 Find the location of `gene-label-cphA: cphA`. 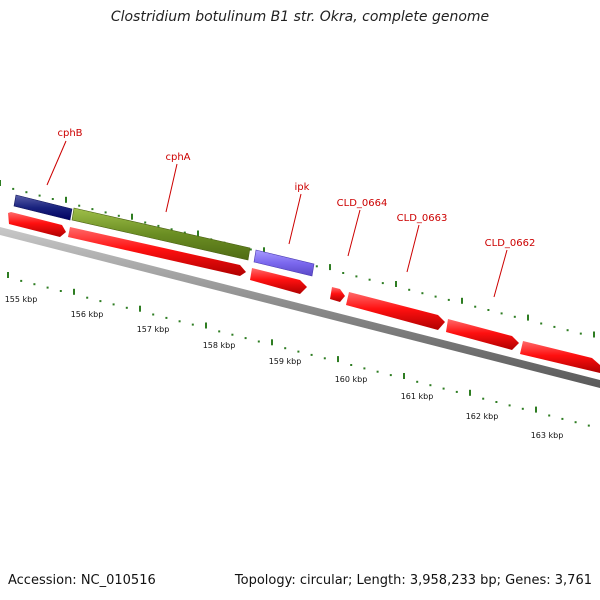

gene-label-cphA: cphA is located at coordinates (177, 157).